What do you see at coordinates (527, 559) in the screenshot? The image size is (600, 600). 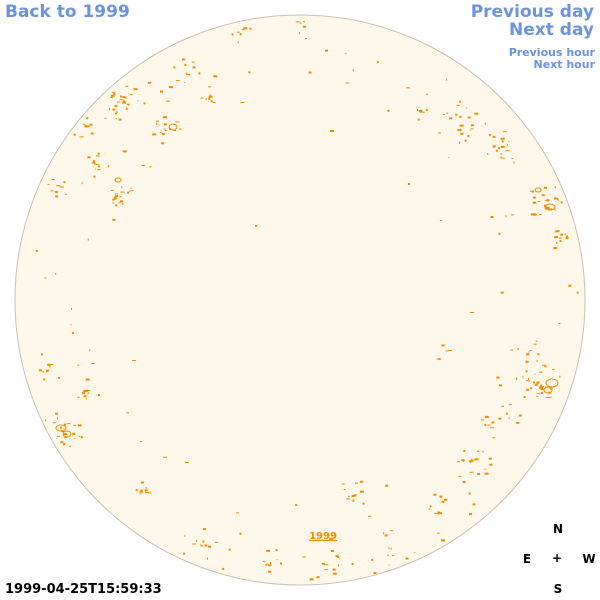 I see `compass-east: E` at bounding box center [527, 559].